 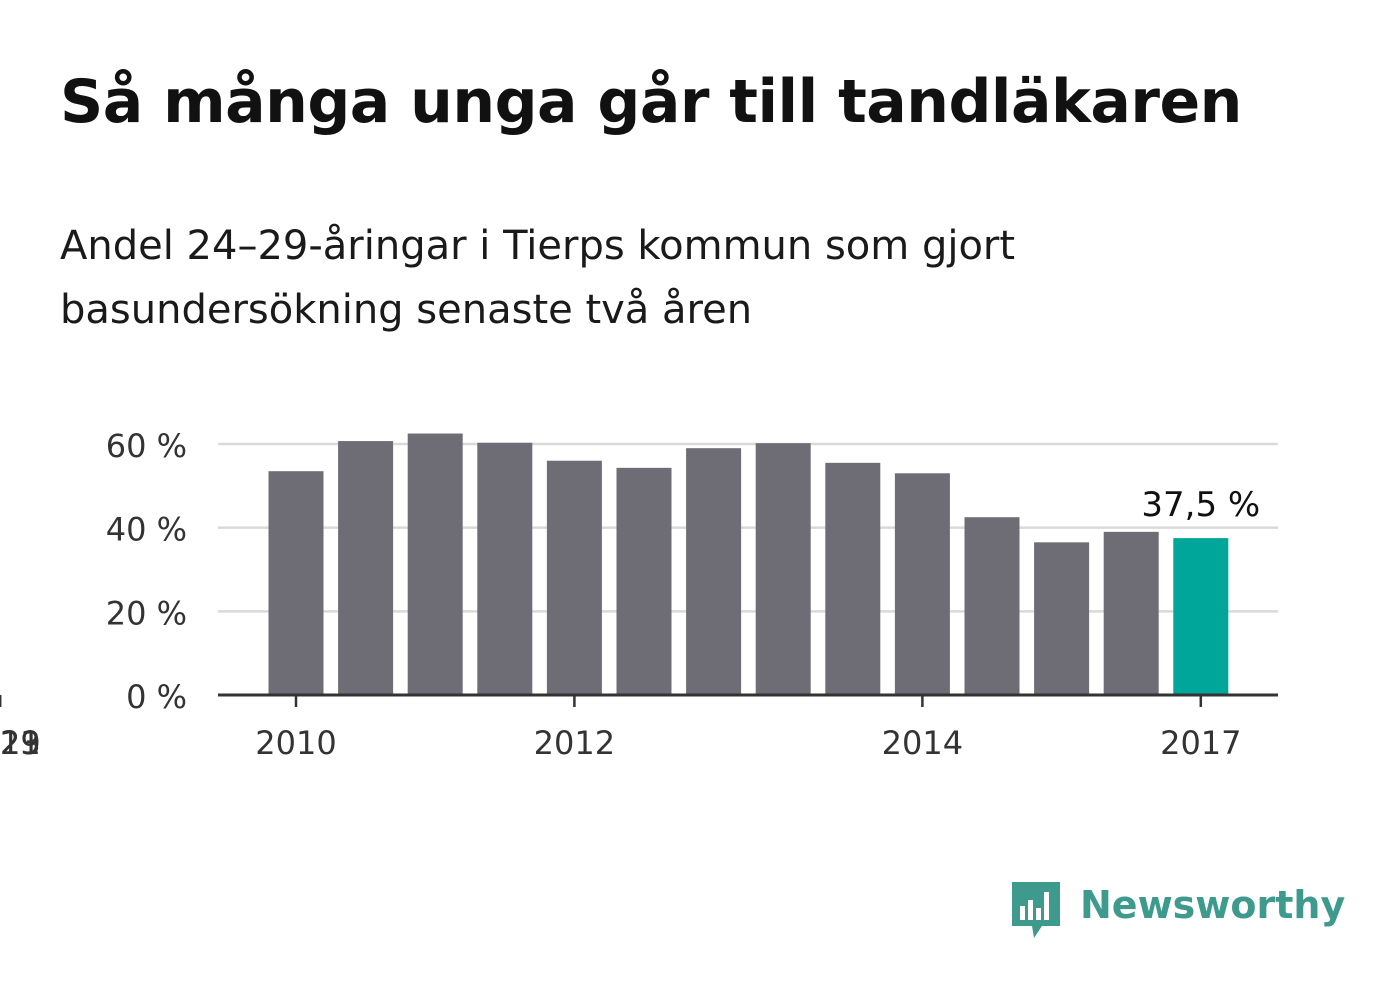 I want to click on y-tick-label: 40 %, so click(x=146, y=530).